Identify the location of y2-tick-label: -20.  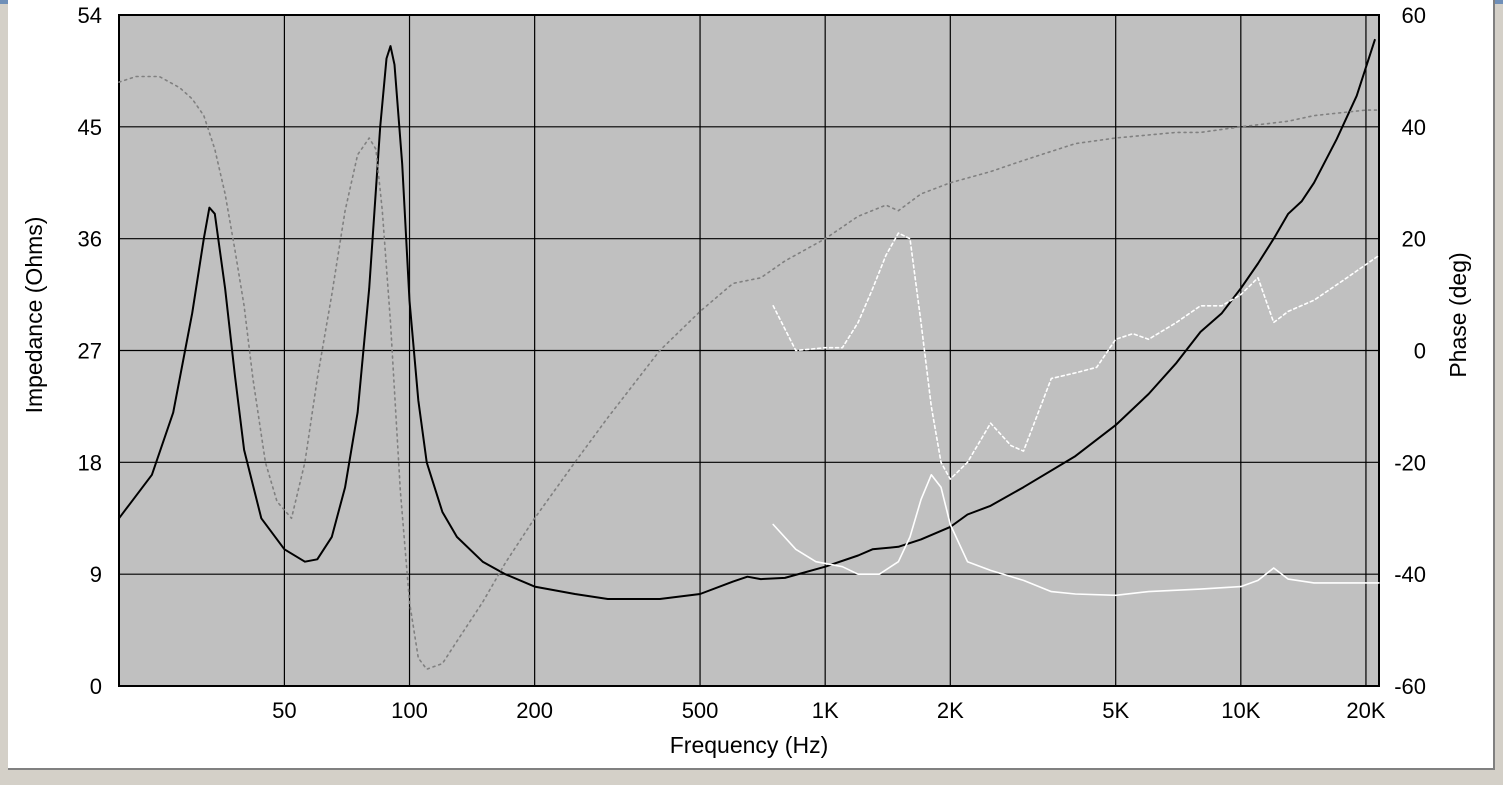
(1410, 462).